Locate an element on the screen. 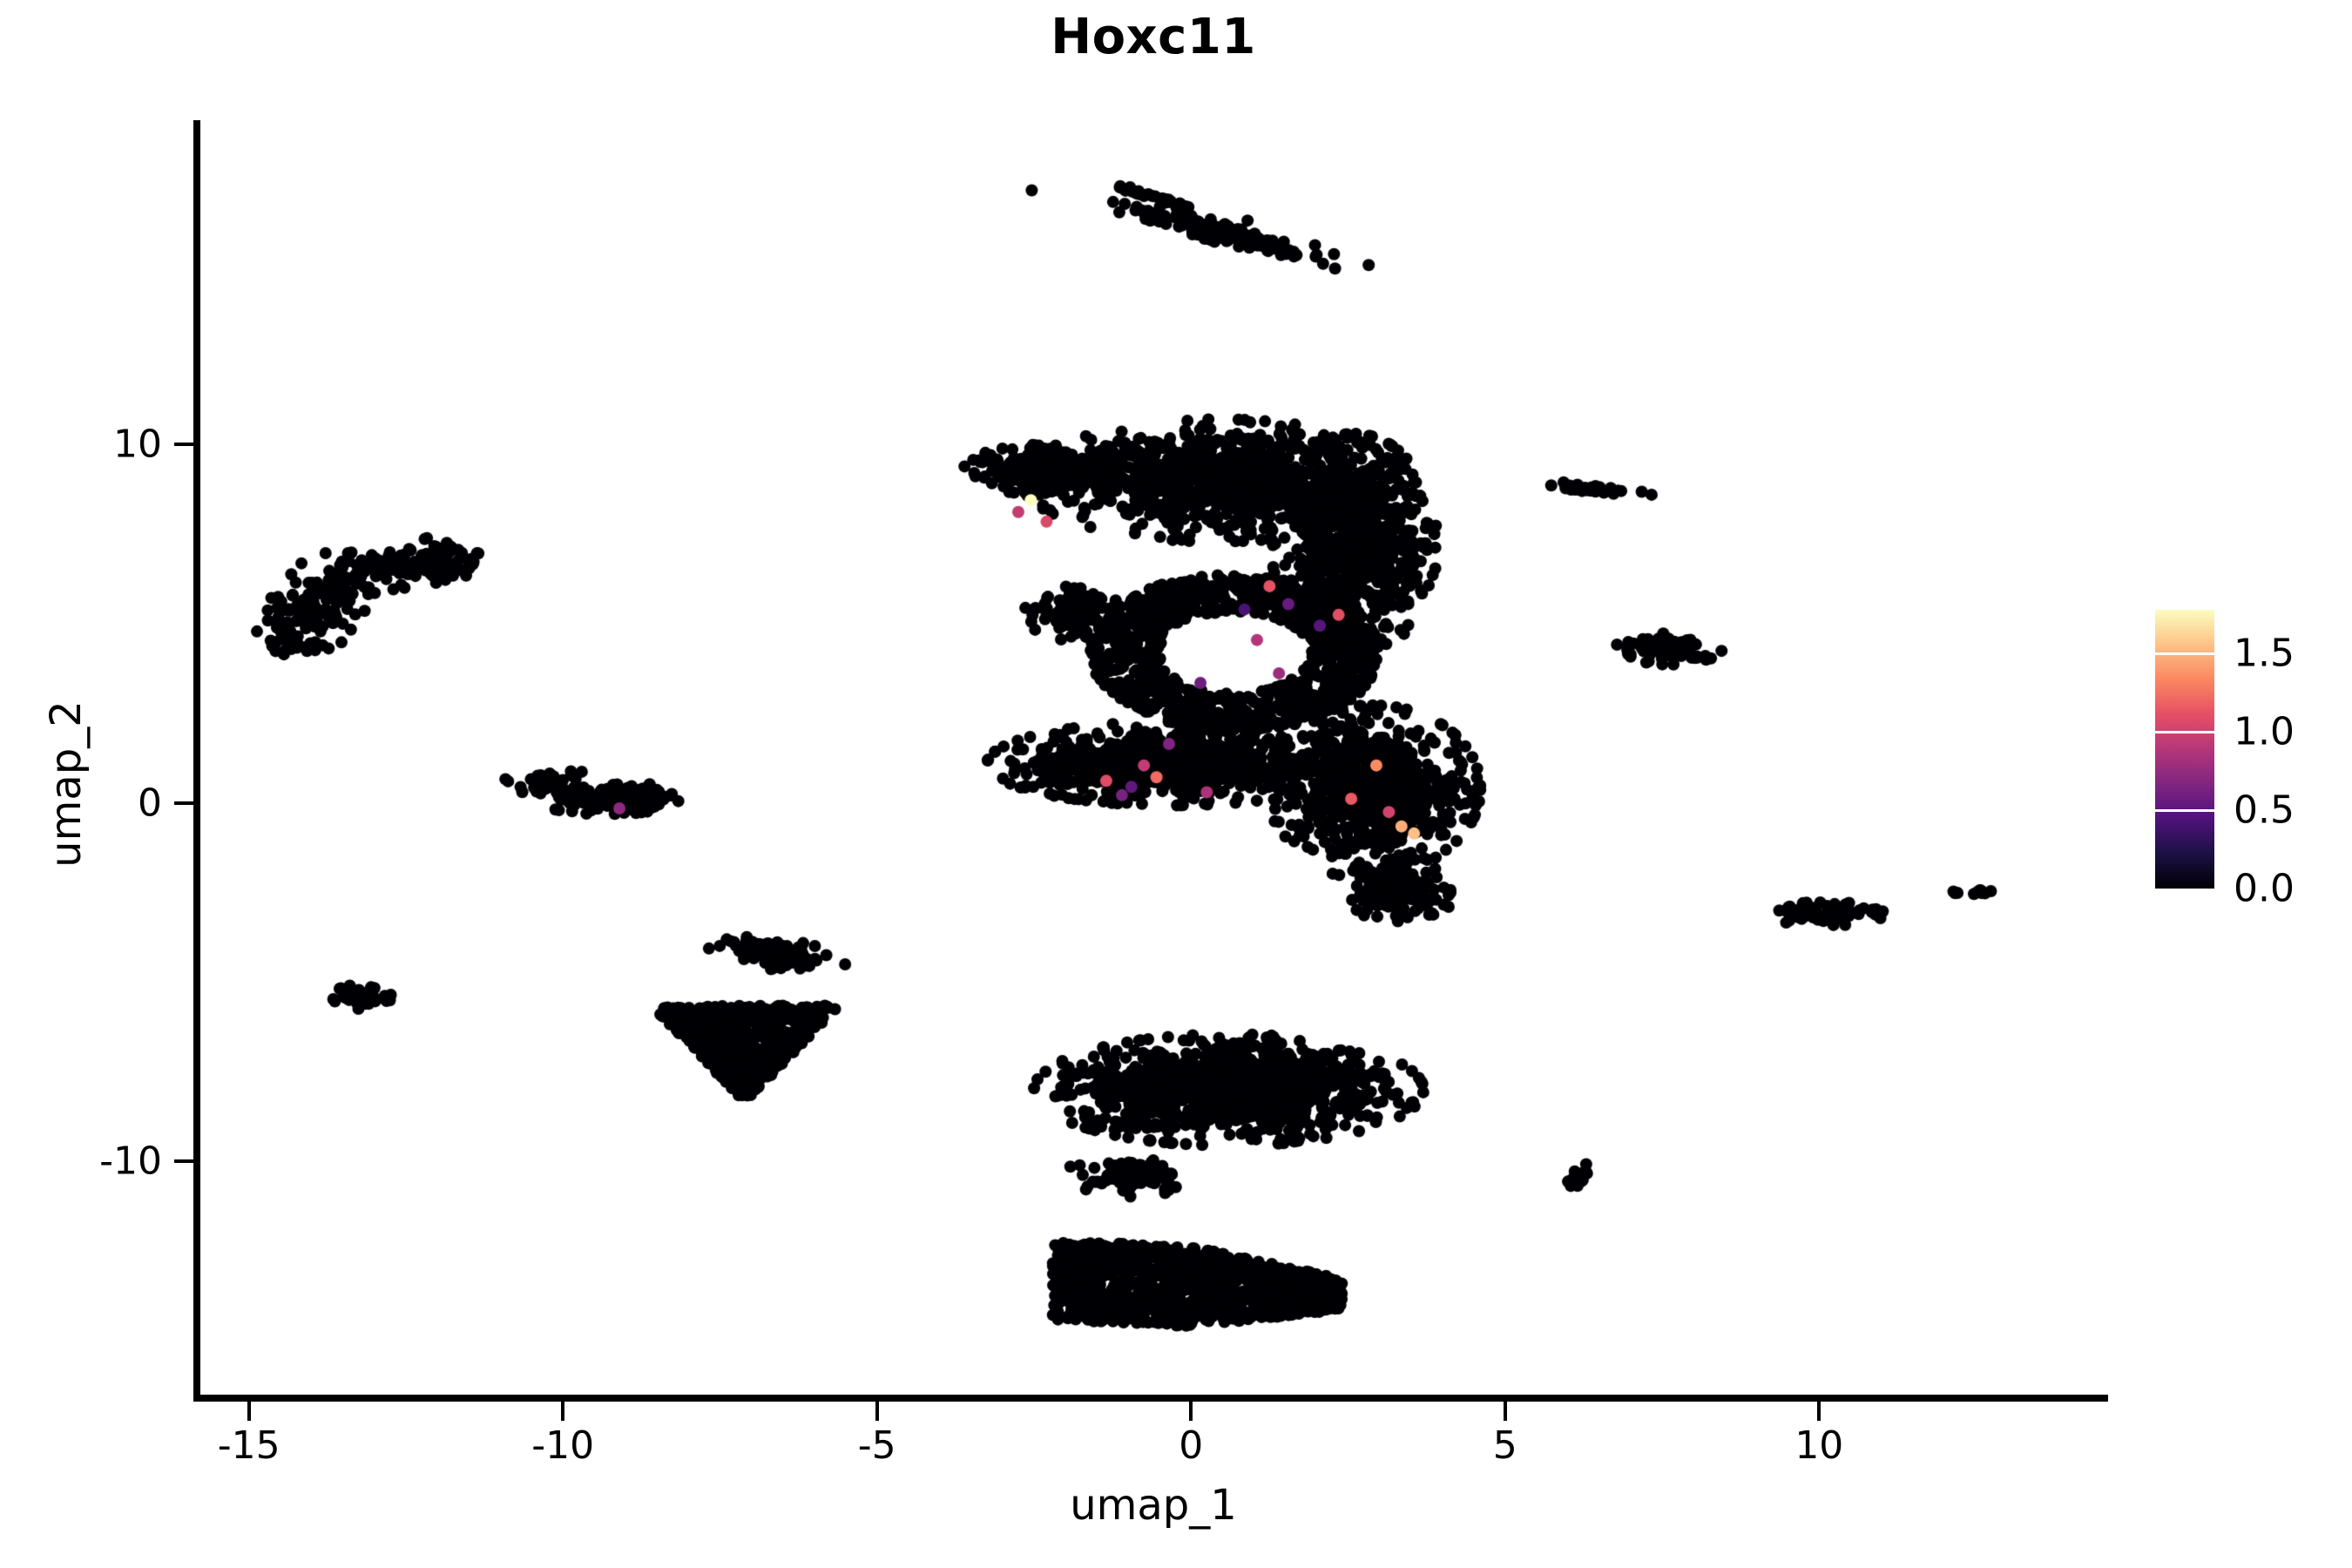 Image resolution: width=2352 pixels, height=1568 pixels. y-axis-label: umap_2 is located at coordinates (66, 784).